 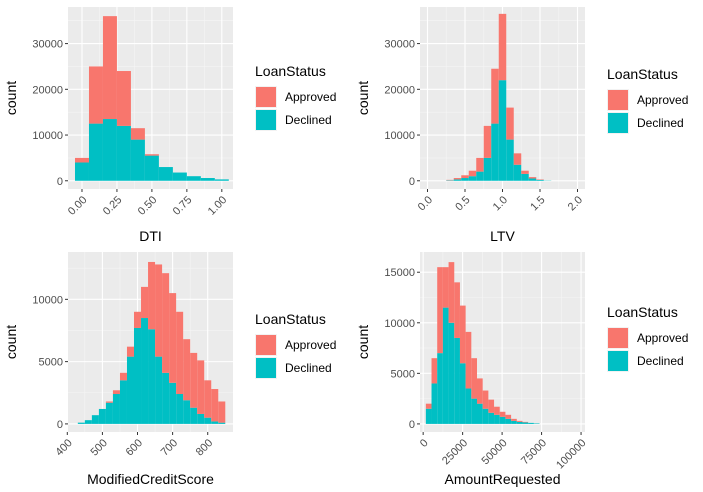 What do you see at coordinates (183, 206) in the screenshot?
I see `x-tick-label: 0.75` at bounding box center [183, 206].